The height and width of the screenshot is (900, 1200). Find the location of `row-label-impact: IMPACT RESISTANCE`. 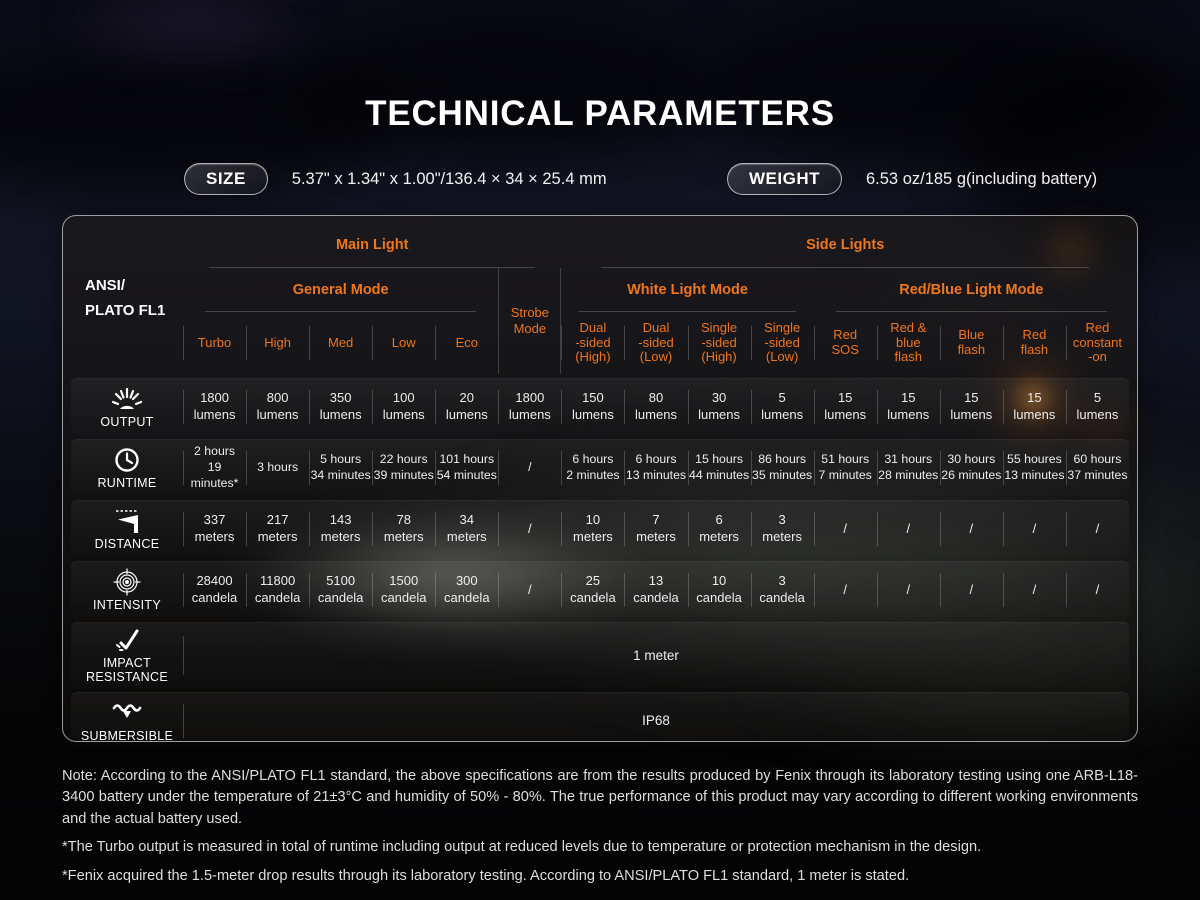

row-label-impact: IMPACT RESISTANCE is located at coordinates (127, 655).